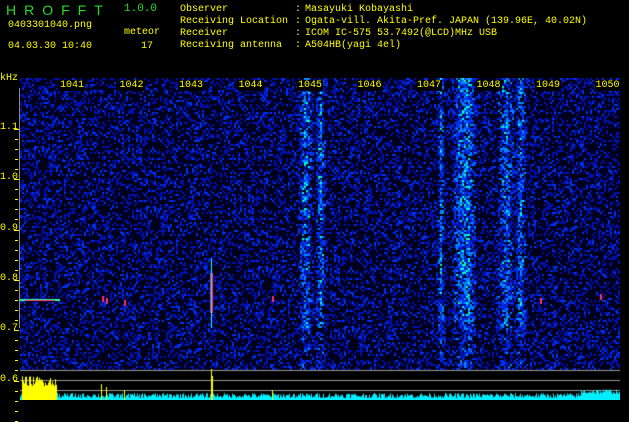  What do you see at coordinates (9, 379) in the screenshot?
I see `y-tick-label: 0.6` at bounding box center [9, 379].